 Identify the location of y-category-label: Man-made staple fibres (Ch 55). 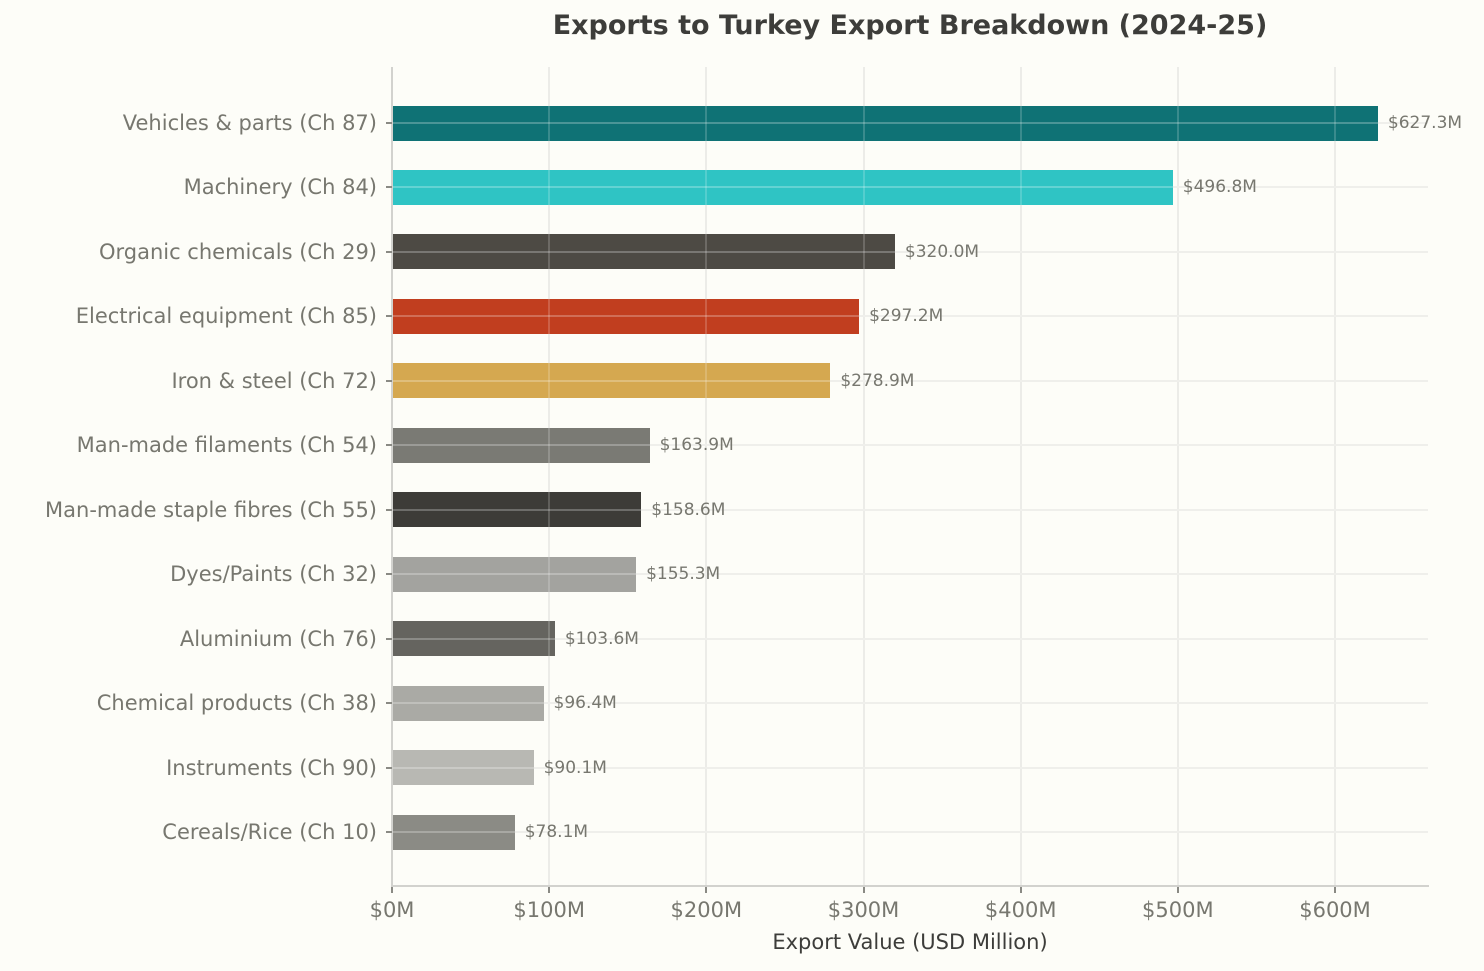
(211, 509).